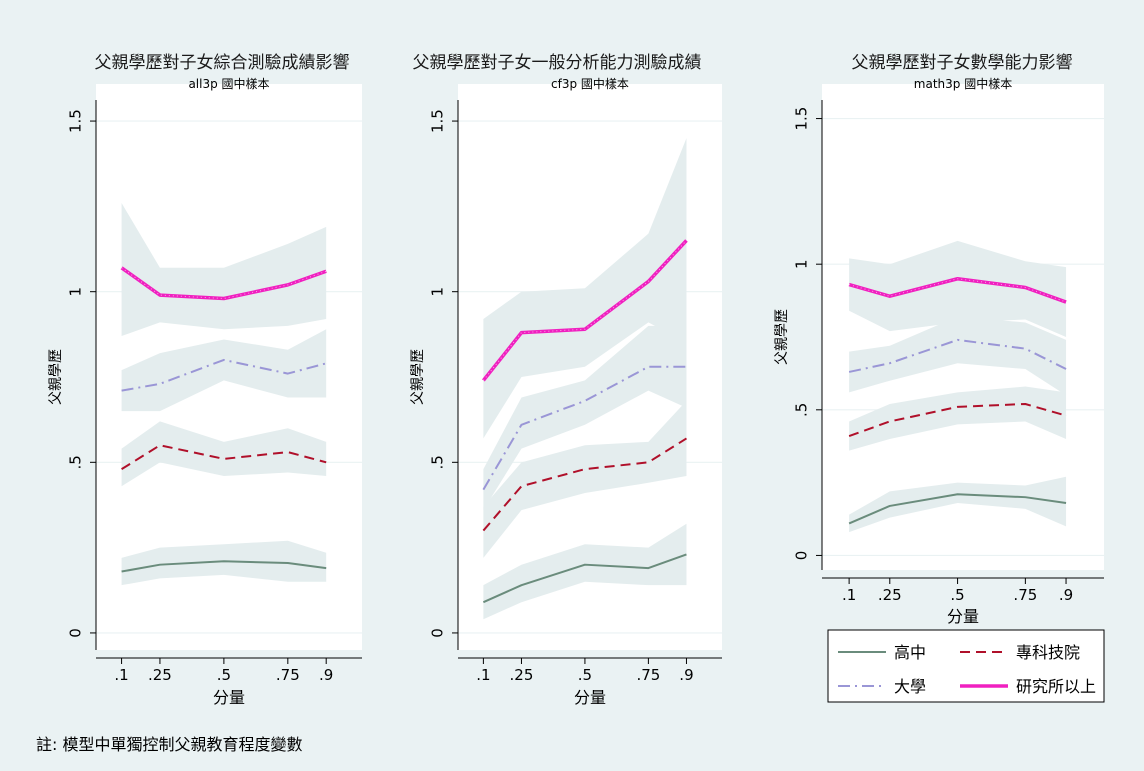 This screenshot has width=1144, height=771. Describe the element at coordinates (1056, 686) in the screenshot. I see `legend-label-4: 研究所以上` at that location.